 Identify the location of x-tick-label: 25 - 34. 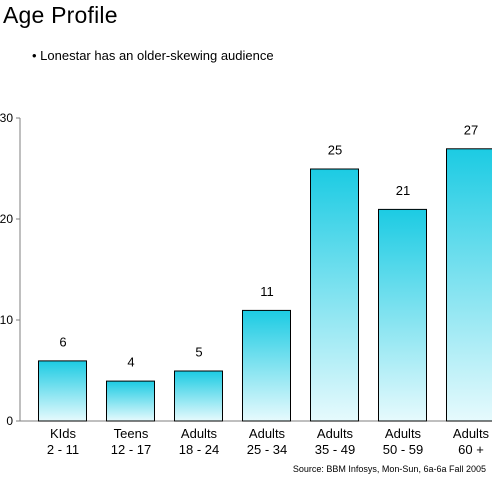
(267, 449).